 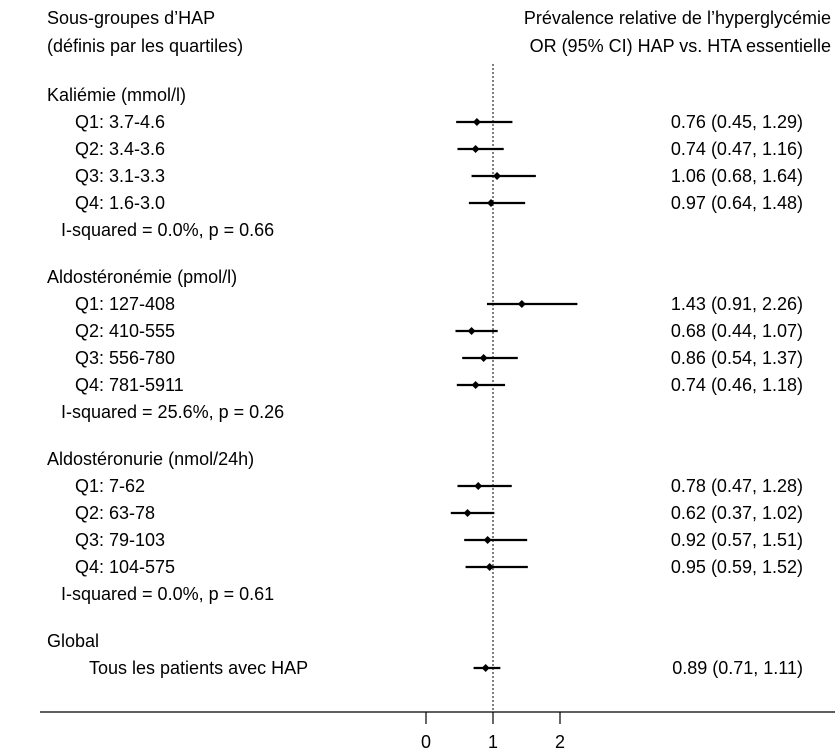 What do you see at coordinates (737, 385) in the screenshot?
I see `ci-text: 0.74 (0.46, 1.18)` at bounding box center [737, 385].